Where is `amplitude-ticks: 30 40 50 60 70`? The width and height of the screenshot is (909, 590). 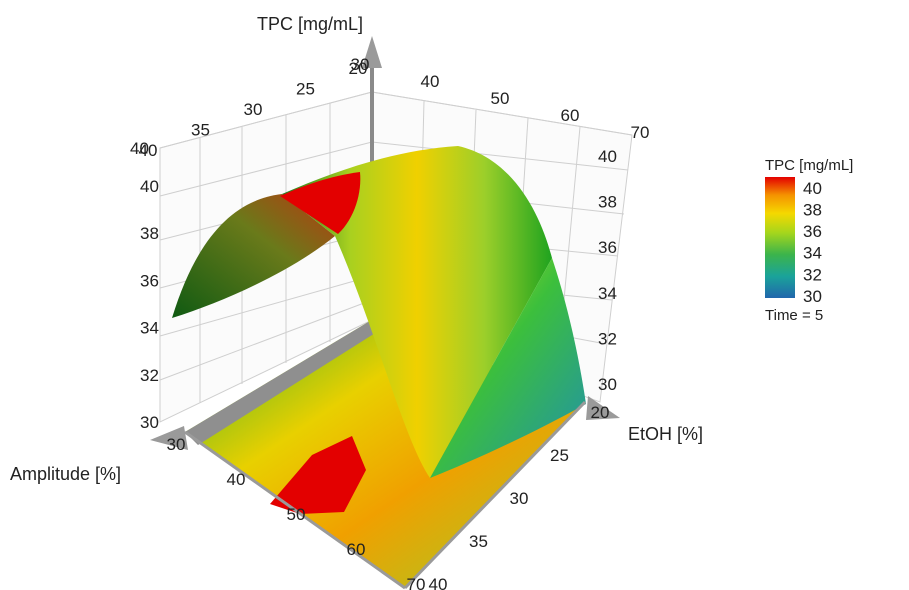 amplitude-ticks: 30 40 50 60 70 is located at coordinates (296, 512).